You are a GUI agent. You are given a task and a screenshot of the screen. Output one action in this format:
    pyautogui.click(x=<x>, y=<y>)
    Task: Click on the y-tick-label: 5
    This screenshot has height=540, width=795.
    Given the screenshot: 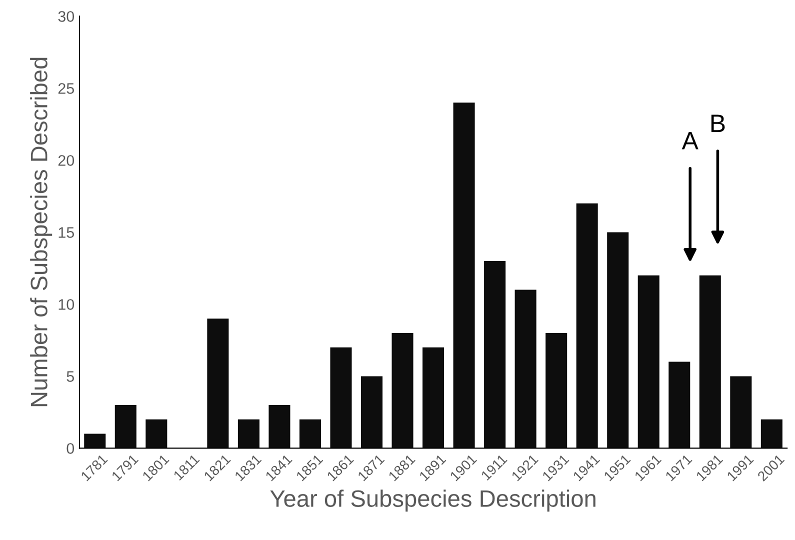 What is the action you would take?
    pyautogui.click(x=70, y=376)
    